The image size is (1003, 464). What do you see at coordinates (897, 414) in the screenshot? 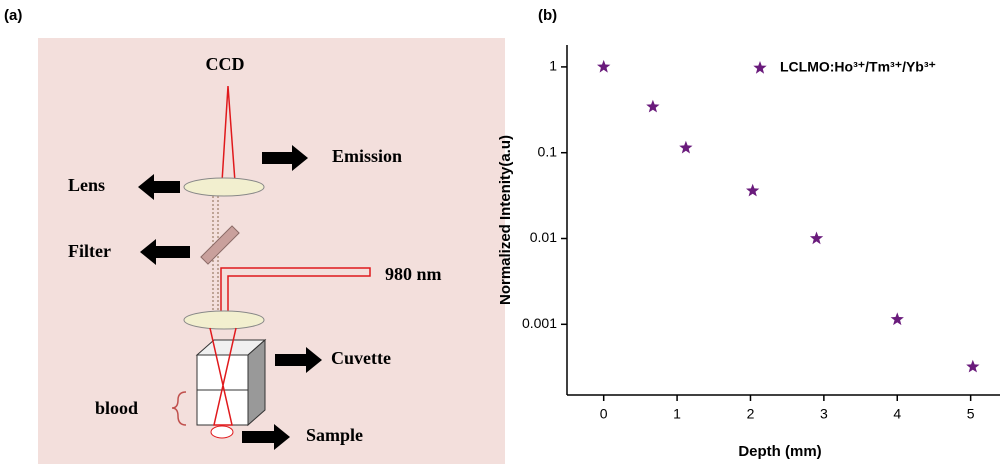
I see `x-tick-label: 4` at bounding box center [897, 414].